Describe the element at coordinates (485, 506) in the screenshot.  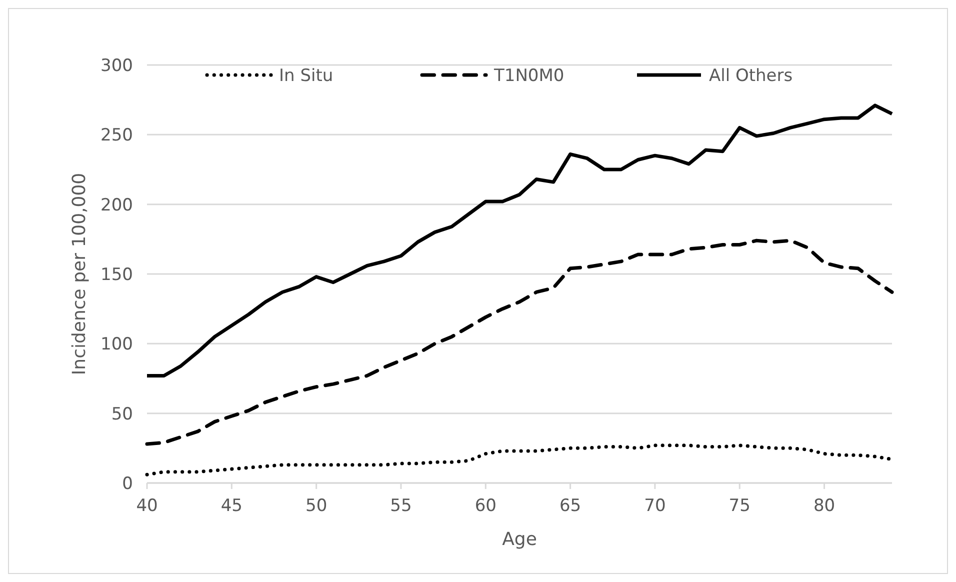
I see `x-tick-label: 60` at that location.